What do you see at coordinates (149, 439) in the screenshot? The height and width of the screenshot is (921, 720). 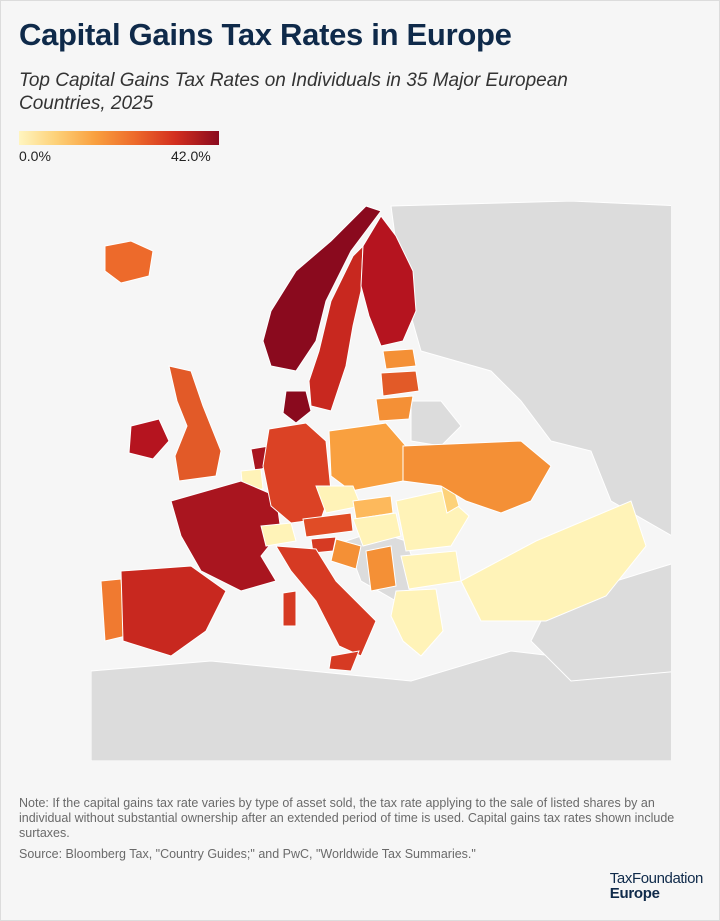 I see `country-ireland` at bounding box center [149, 439].